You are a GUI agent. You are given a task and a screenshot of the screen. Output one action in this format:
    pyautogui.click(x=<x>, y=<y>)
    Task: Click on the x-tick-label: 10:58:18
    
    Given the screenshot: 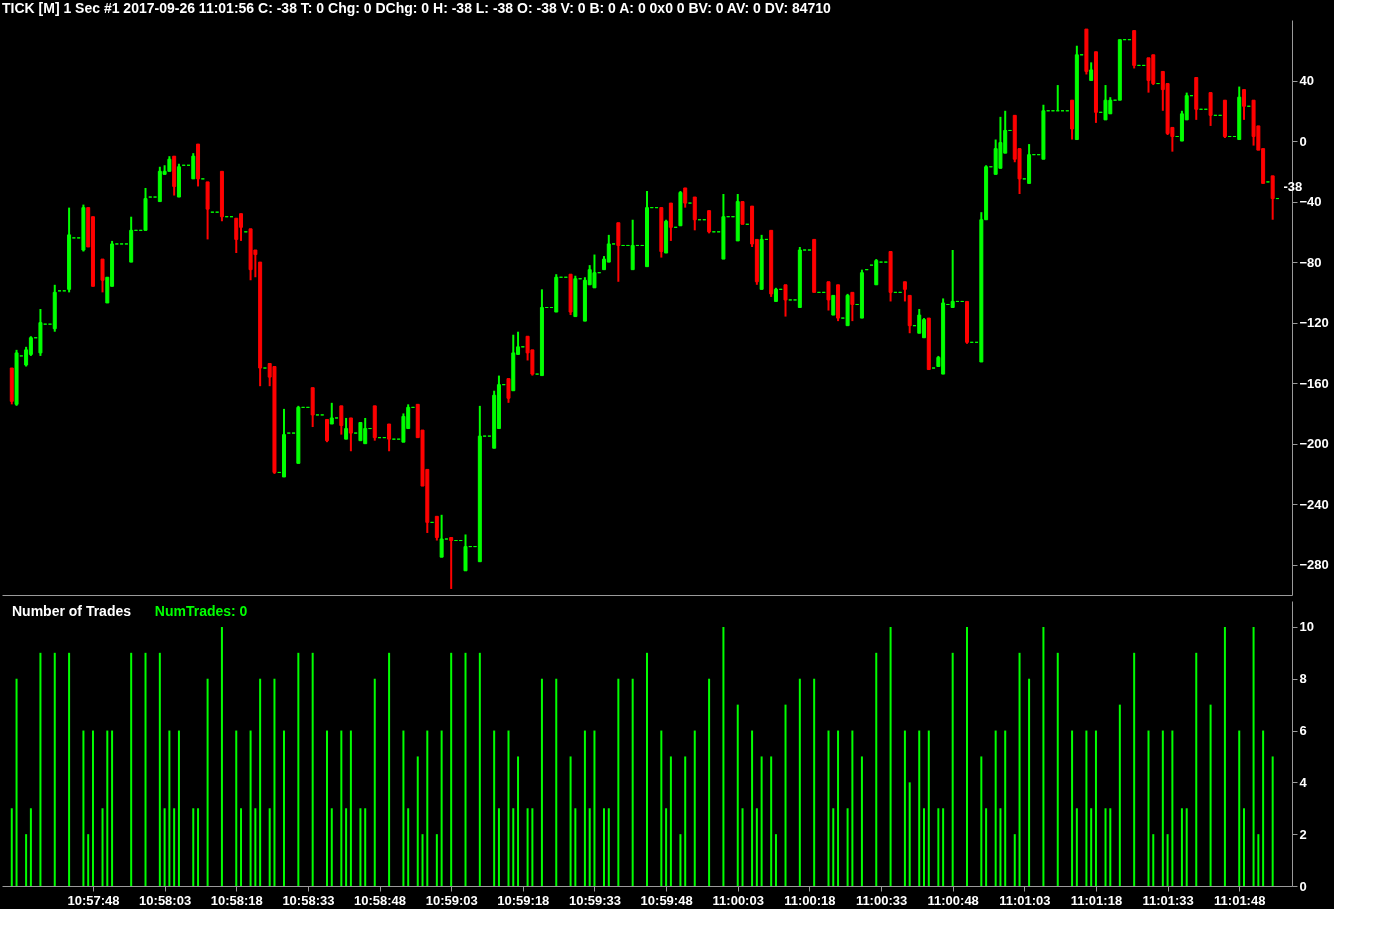 What is the action you would take?
    pyautogui.click(x=236, y=900)
    